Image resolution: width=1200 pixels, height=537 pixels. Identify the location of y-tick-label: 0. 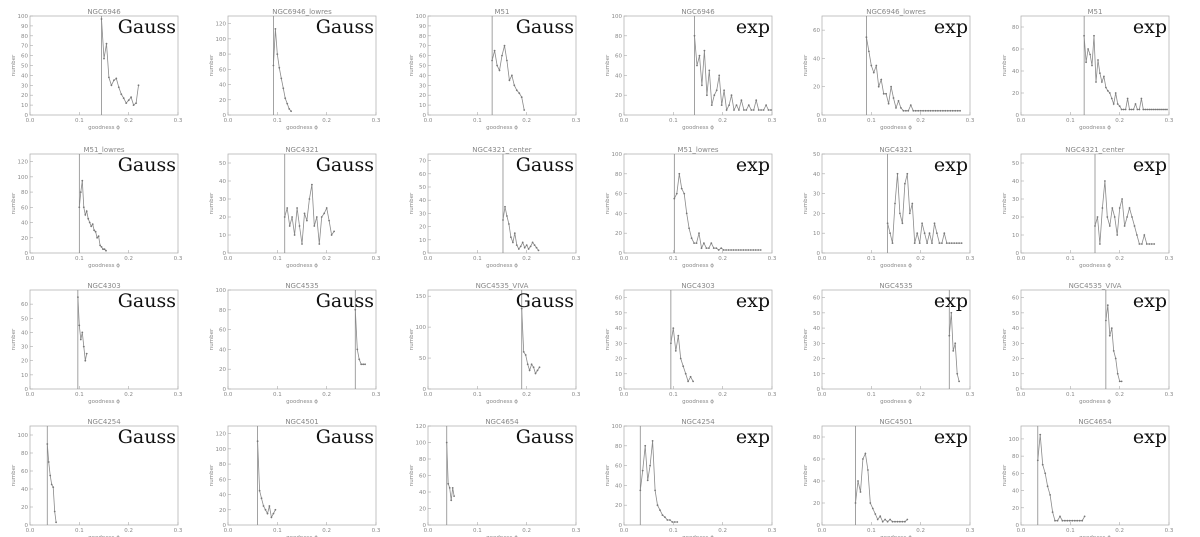
(225, 254).